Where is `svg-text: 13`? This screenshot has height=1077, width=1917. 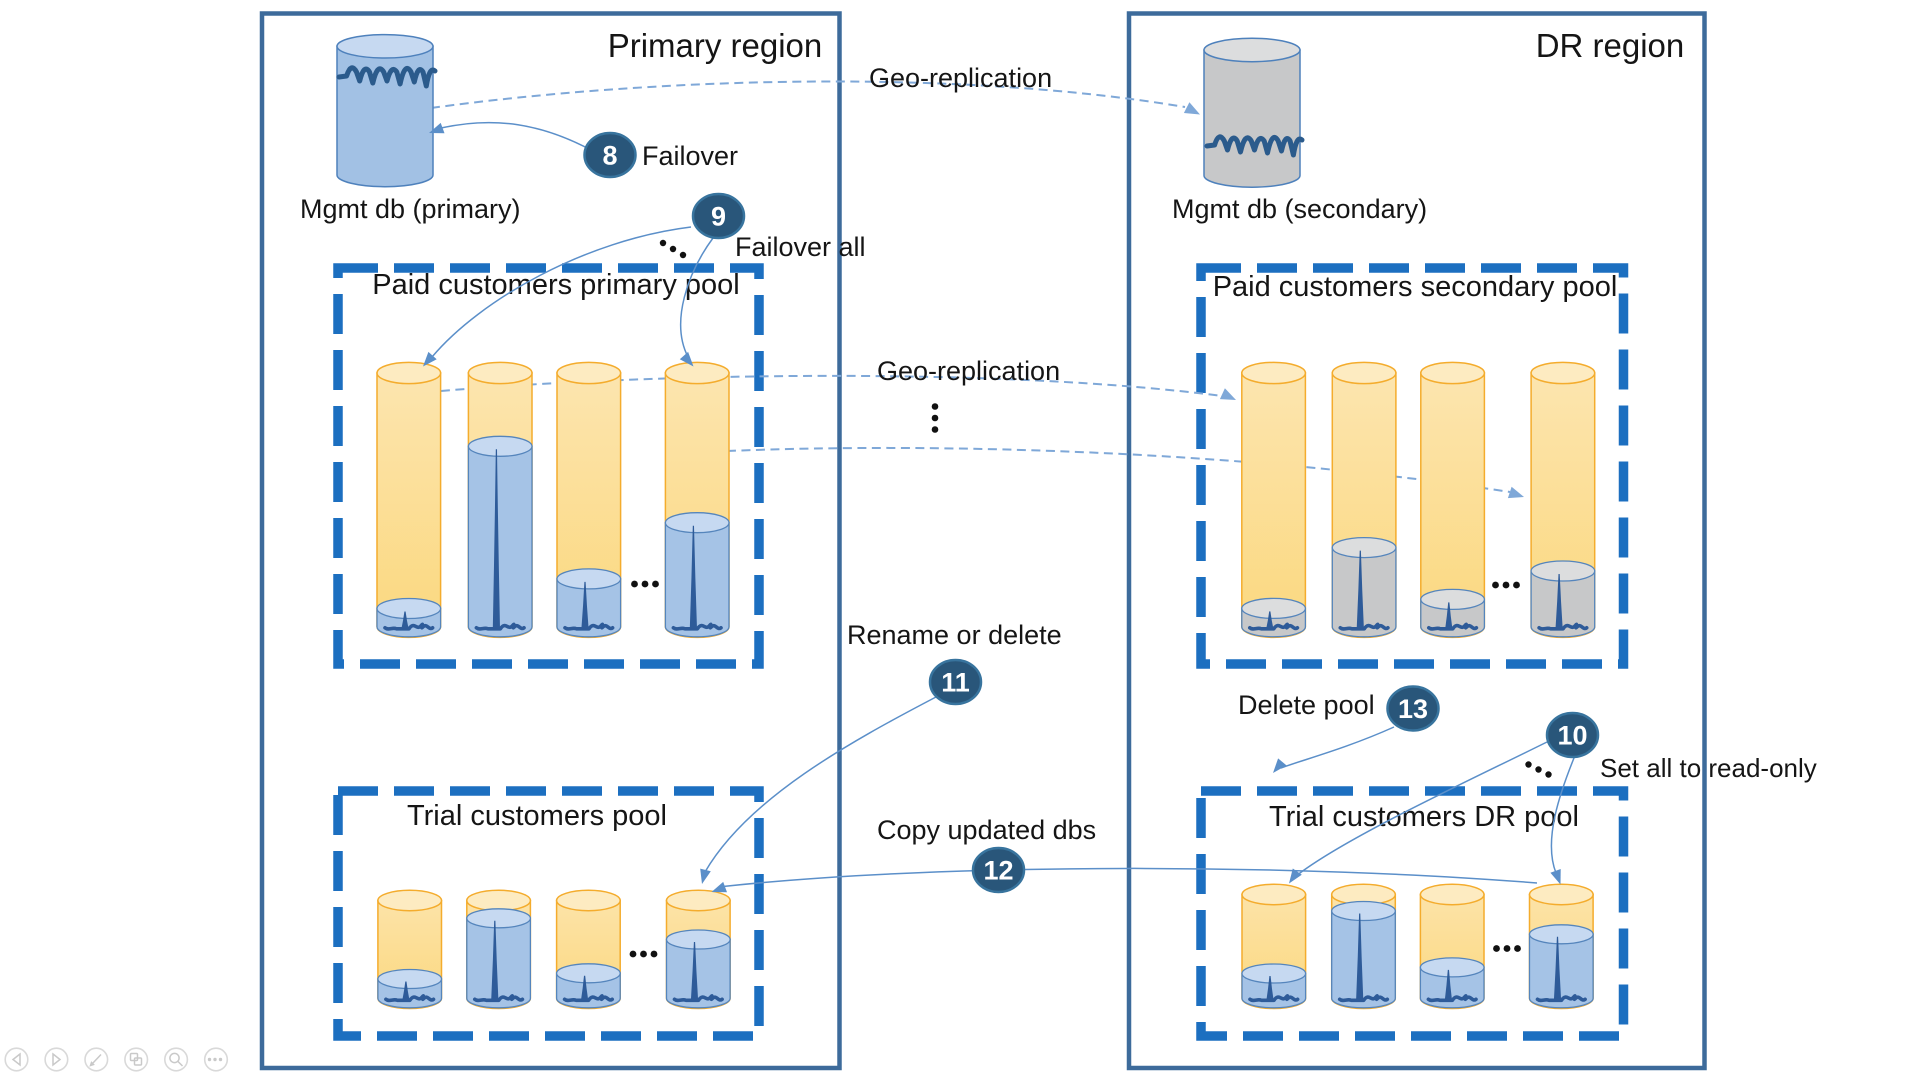 svg-text: 13 is located at coordinates (1413, 709).